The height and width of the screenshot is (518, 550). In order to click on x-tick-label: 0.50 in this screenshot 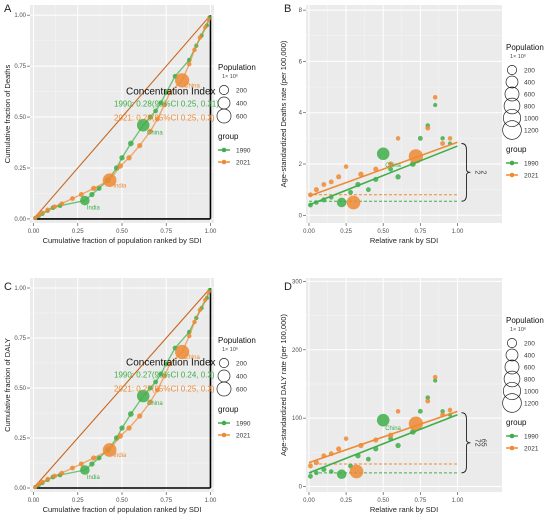, I will do `click(122, 501)`.